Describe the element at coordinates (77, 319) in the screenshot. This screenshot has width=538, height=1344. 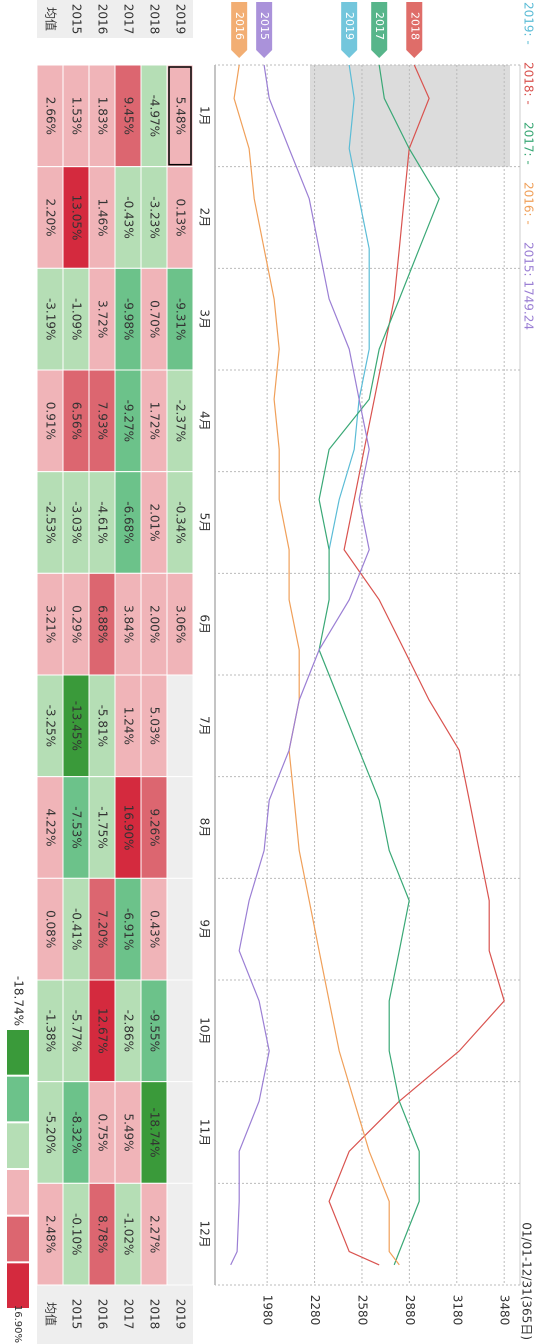
I see `table-cell-text: -1.09%` at that location.